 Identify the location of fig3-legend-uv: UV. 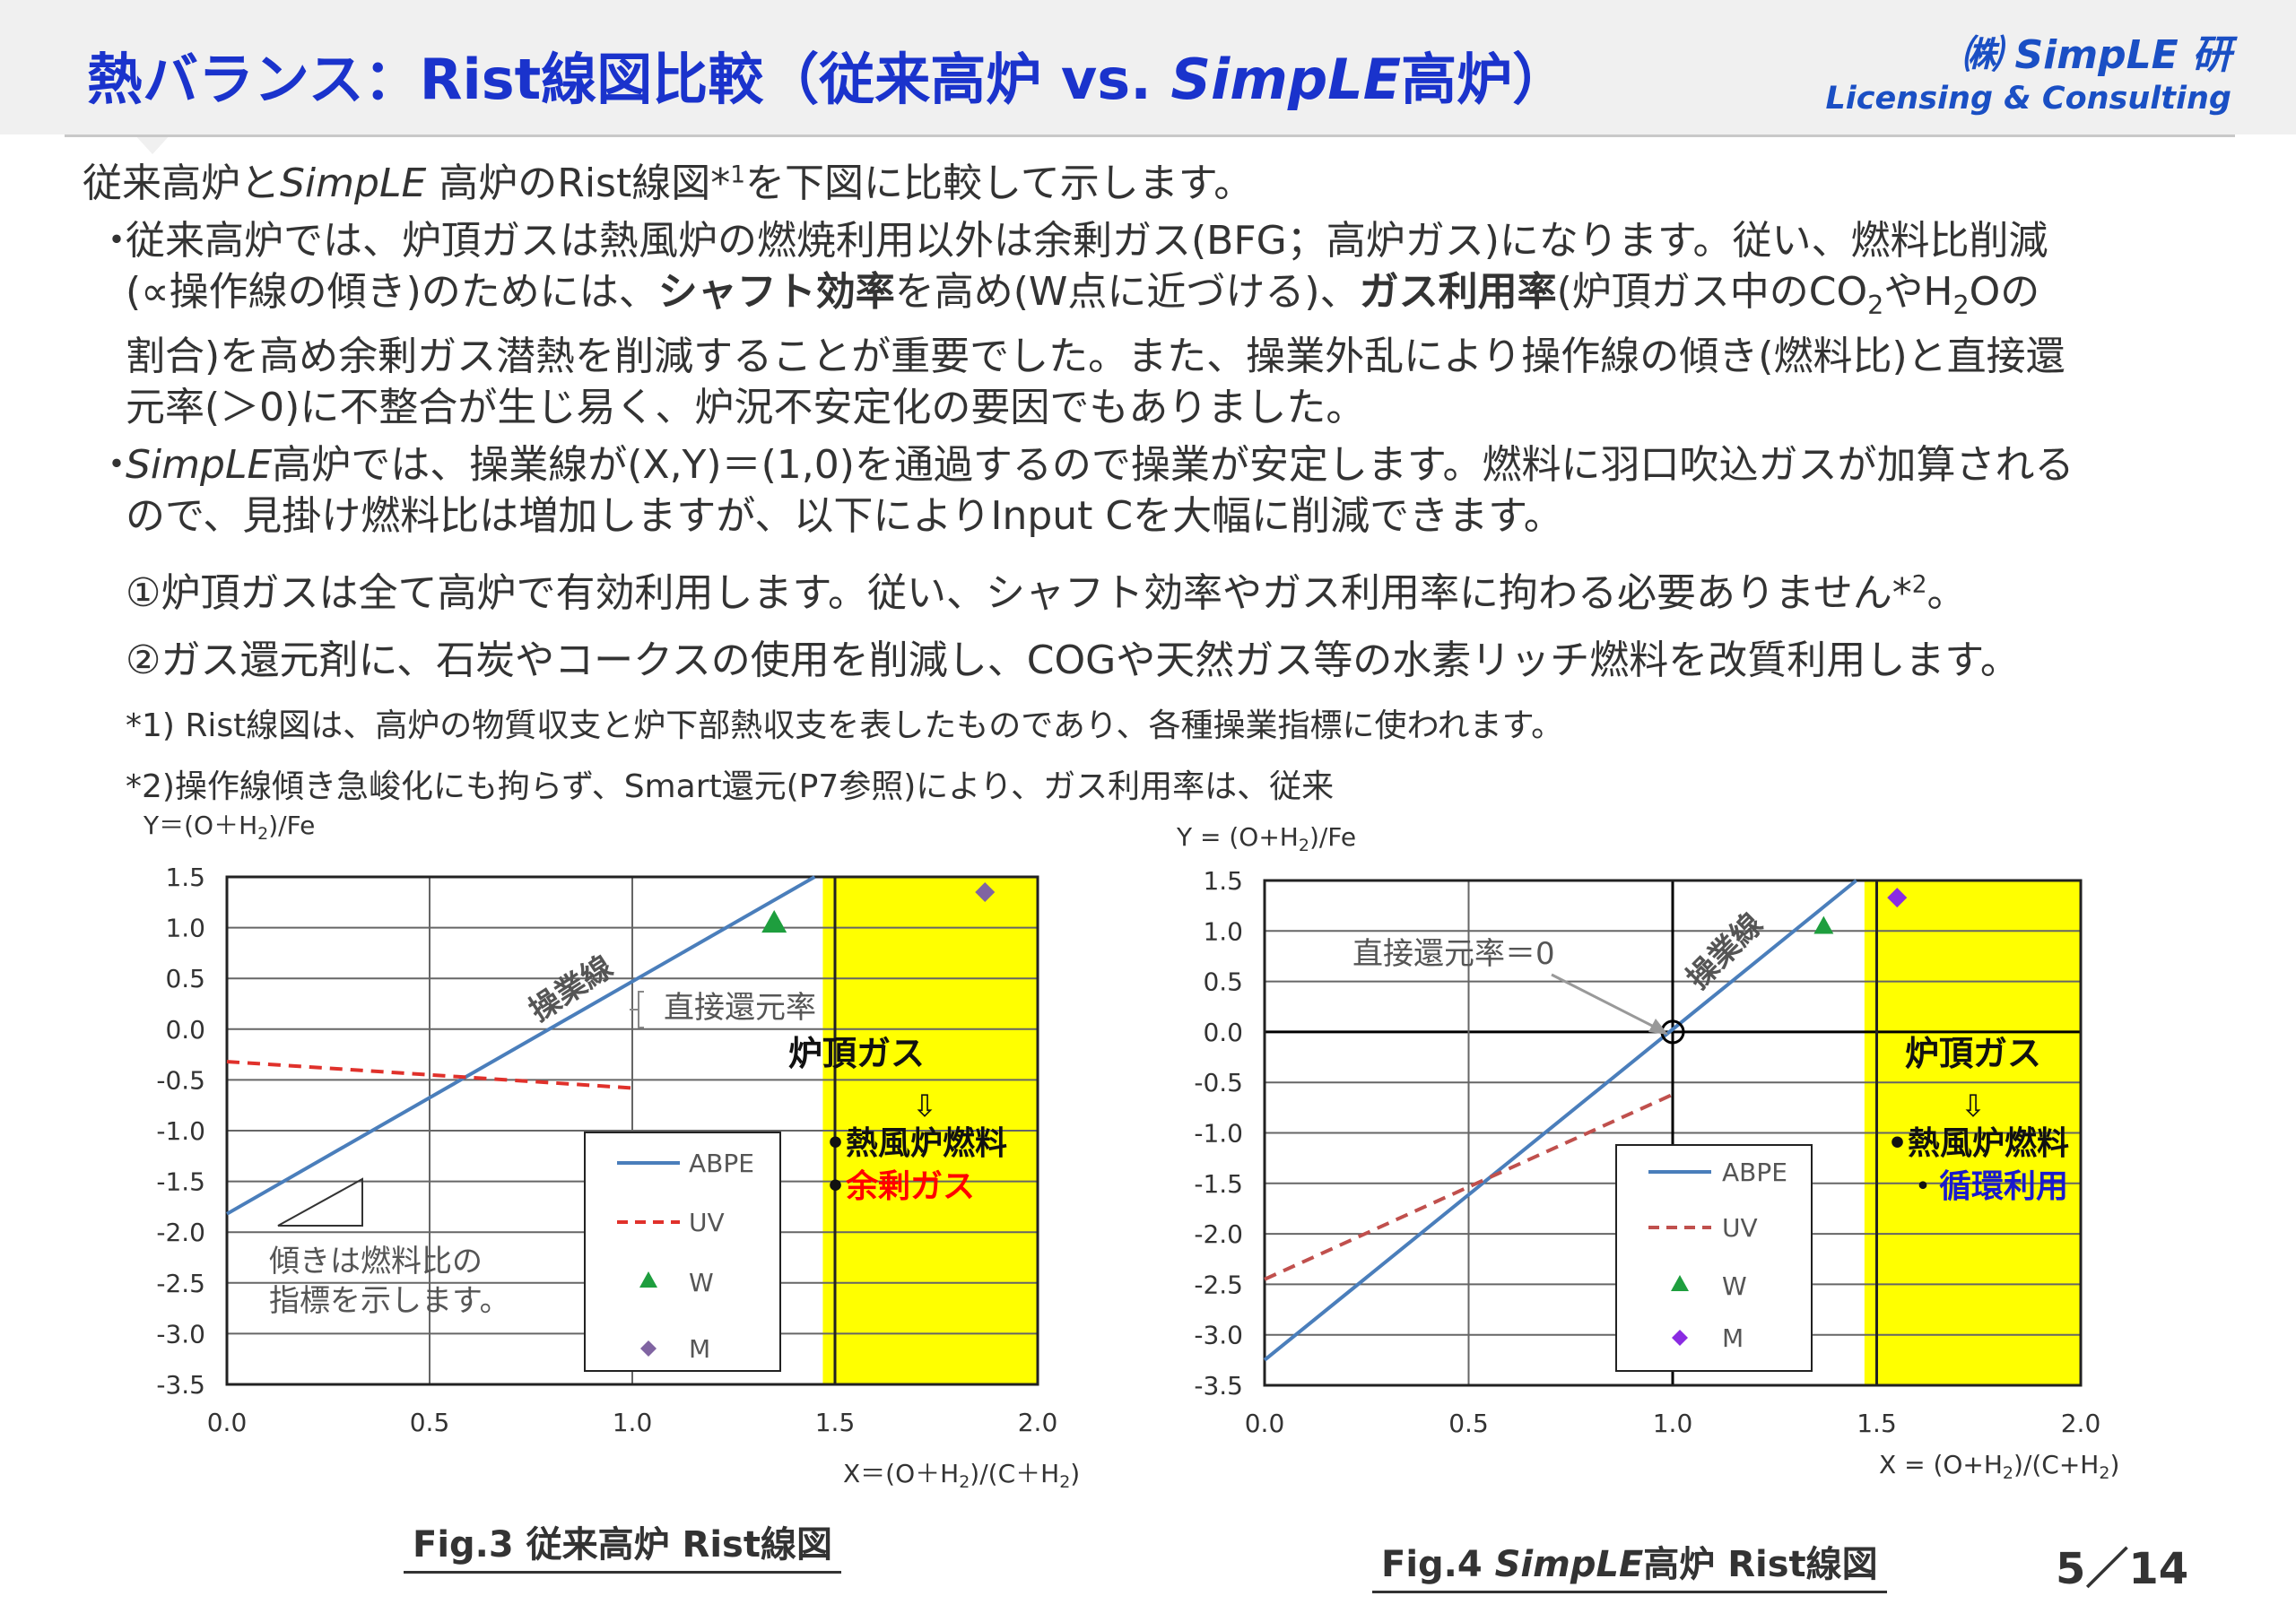
(707, 1222).